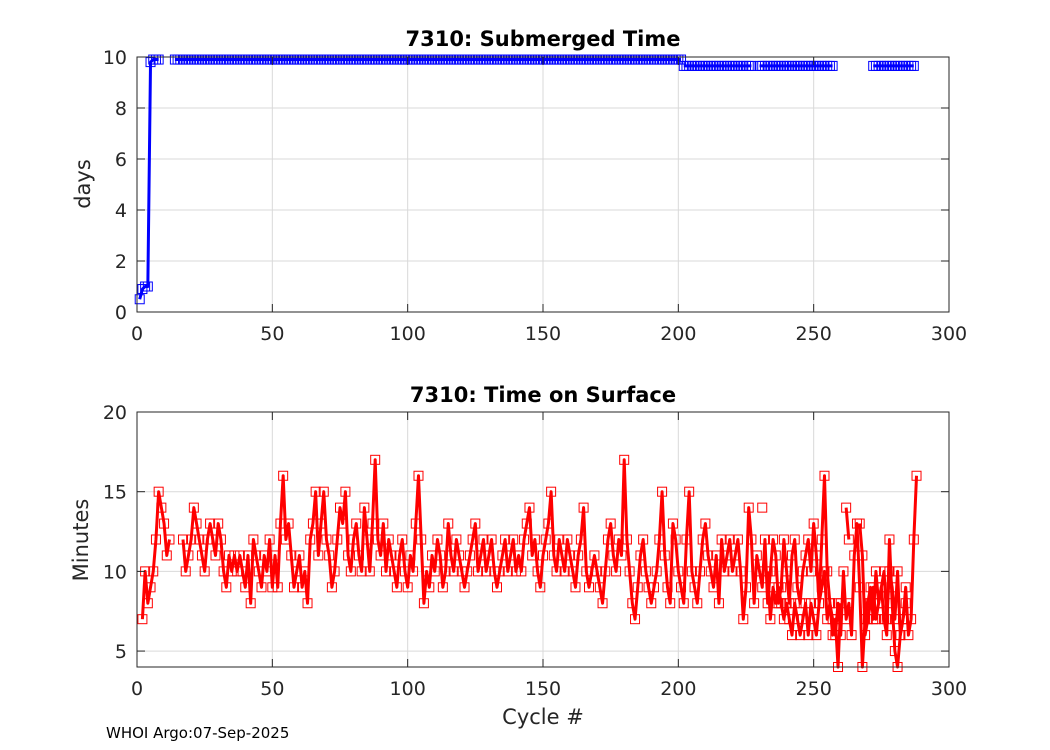 The height and width of the screenshot is (750, 1050). I want to click on surface-chart-title: 7310: Time on Surface, so click(543, 395).